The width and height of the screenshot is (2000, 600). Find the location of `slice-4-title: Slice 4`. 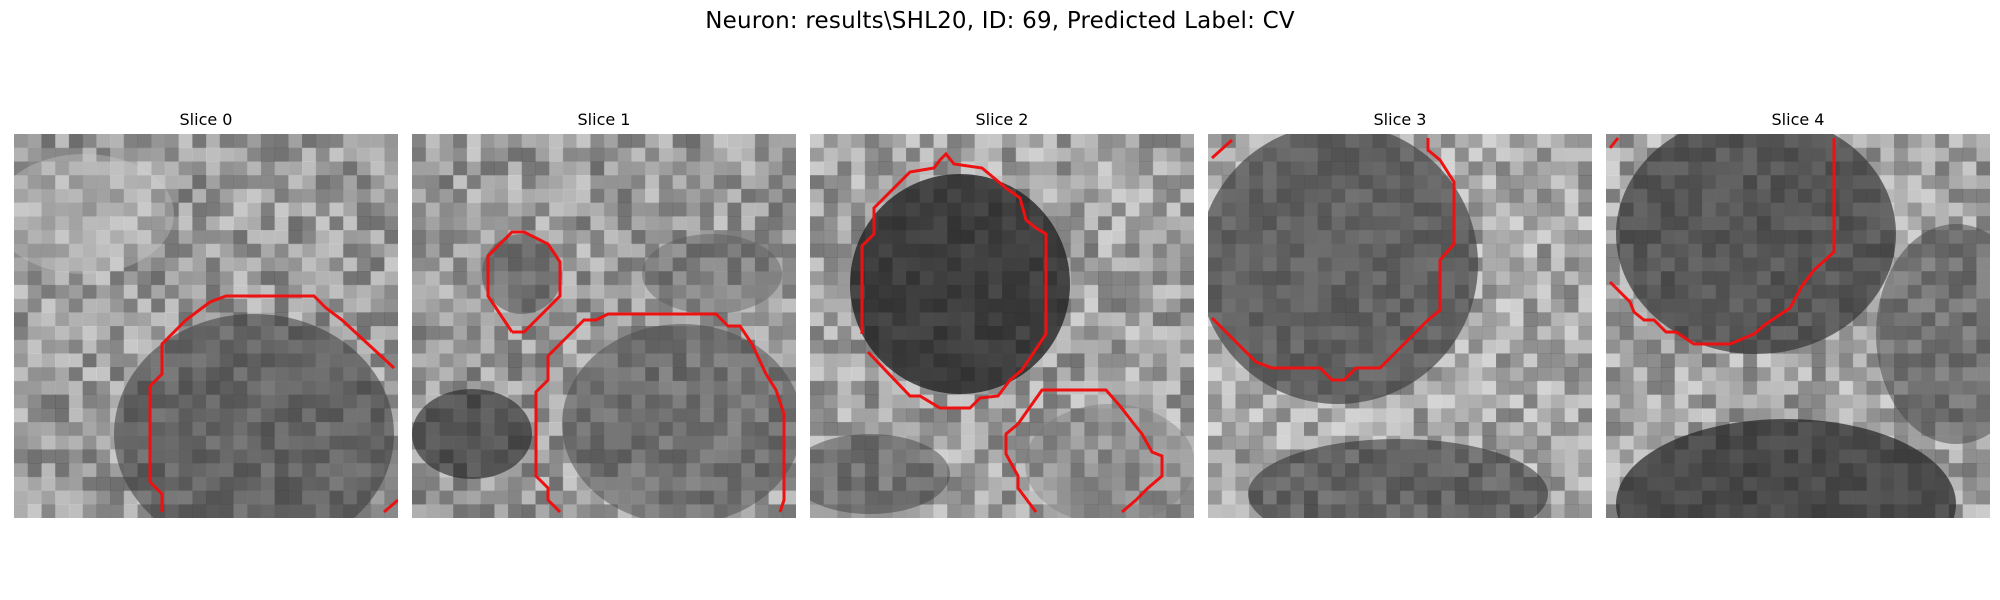

slice-4-title: Slice 4 is located at coordinates (1798, 119).